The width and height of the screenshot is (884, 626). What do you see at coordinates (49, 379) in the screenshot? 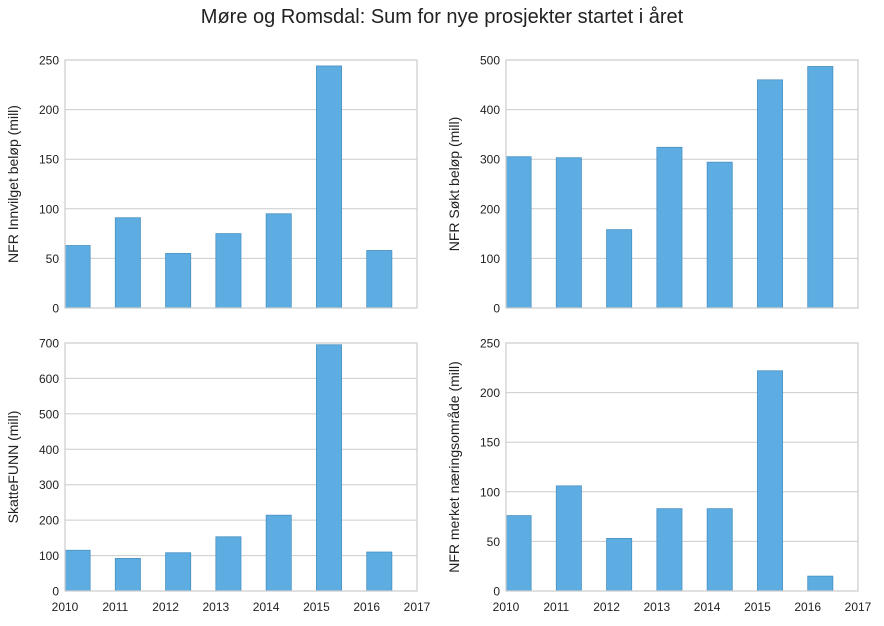
I see `y-tick-label: 600` at bounding box center [49, 379].